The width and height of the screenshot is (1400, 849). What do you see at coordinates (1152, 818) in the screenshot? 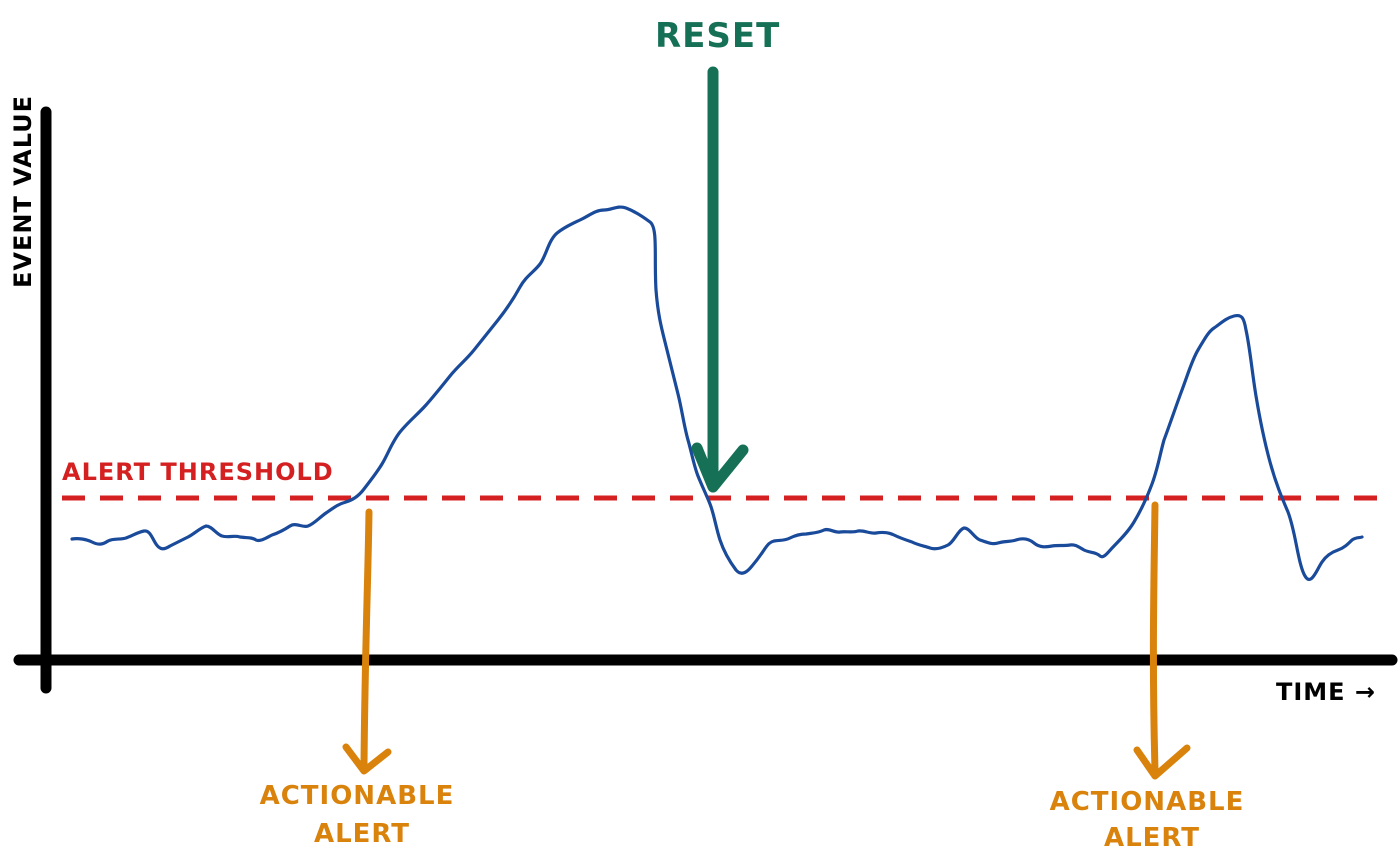
I see `actionable-alert-label-right: ACTIONABLE ALERT` at bounding box center [1152, 818].